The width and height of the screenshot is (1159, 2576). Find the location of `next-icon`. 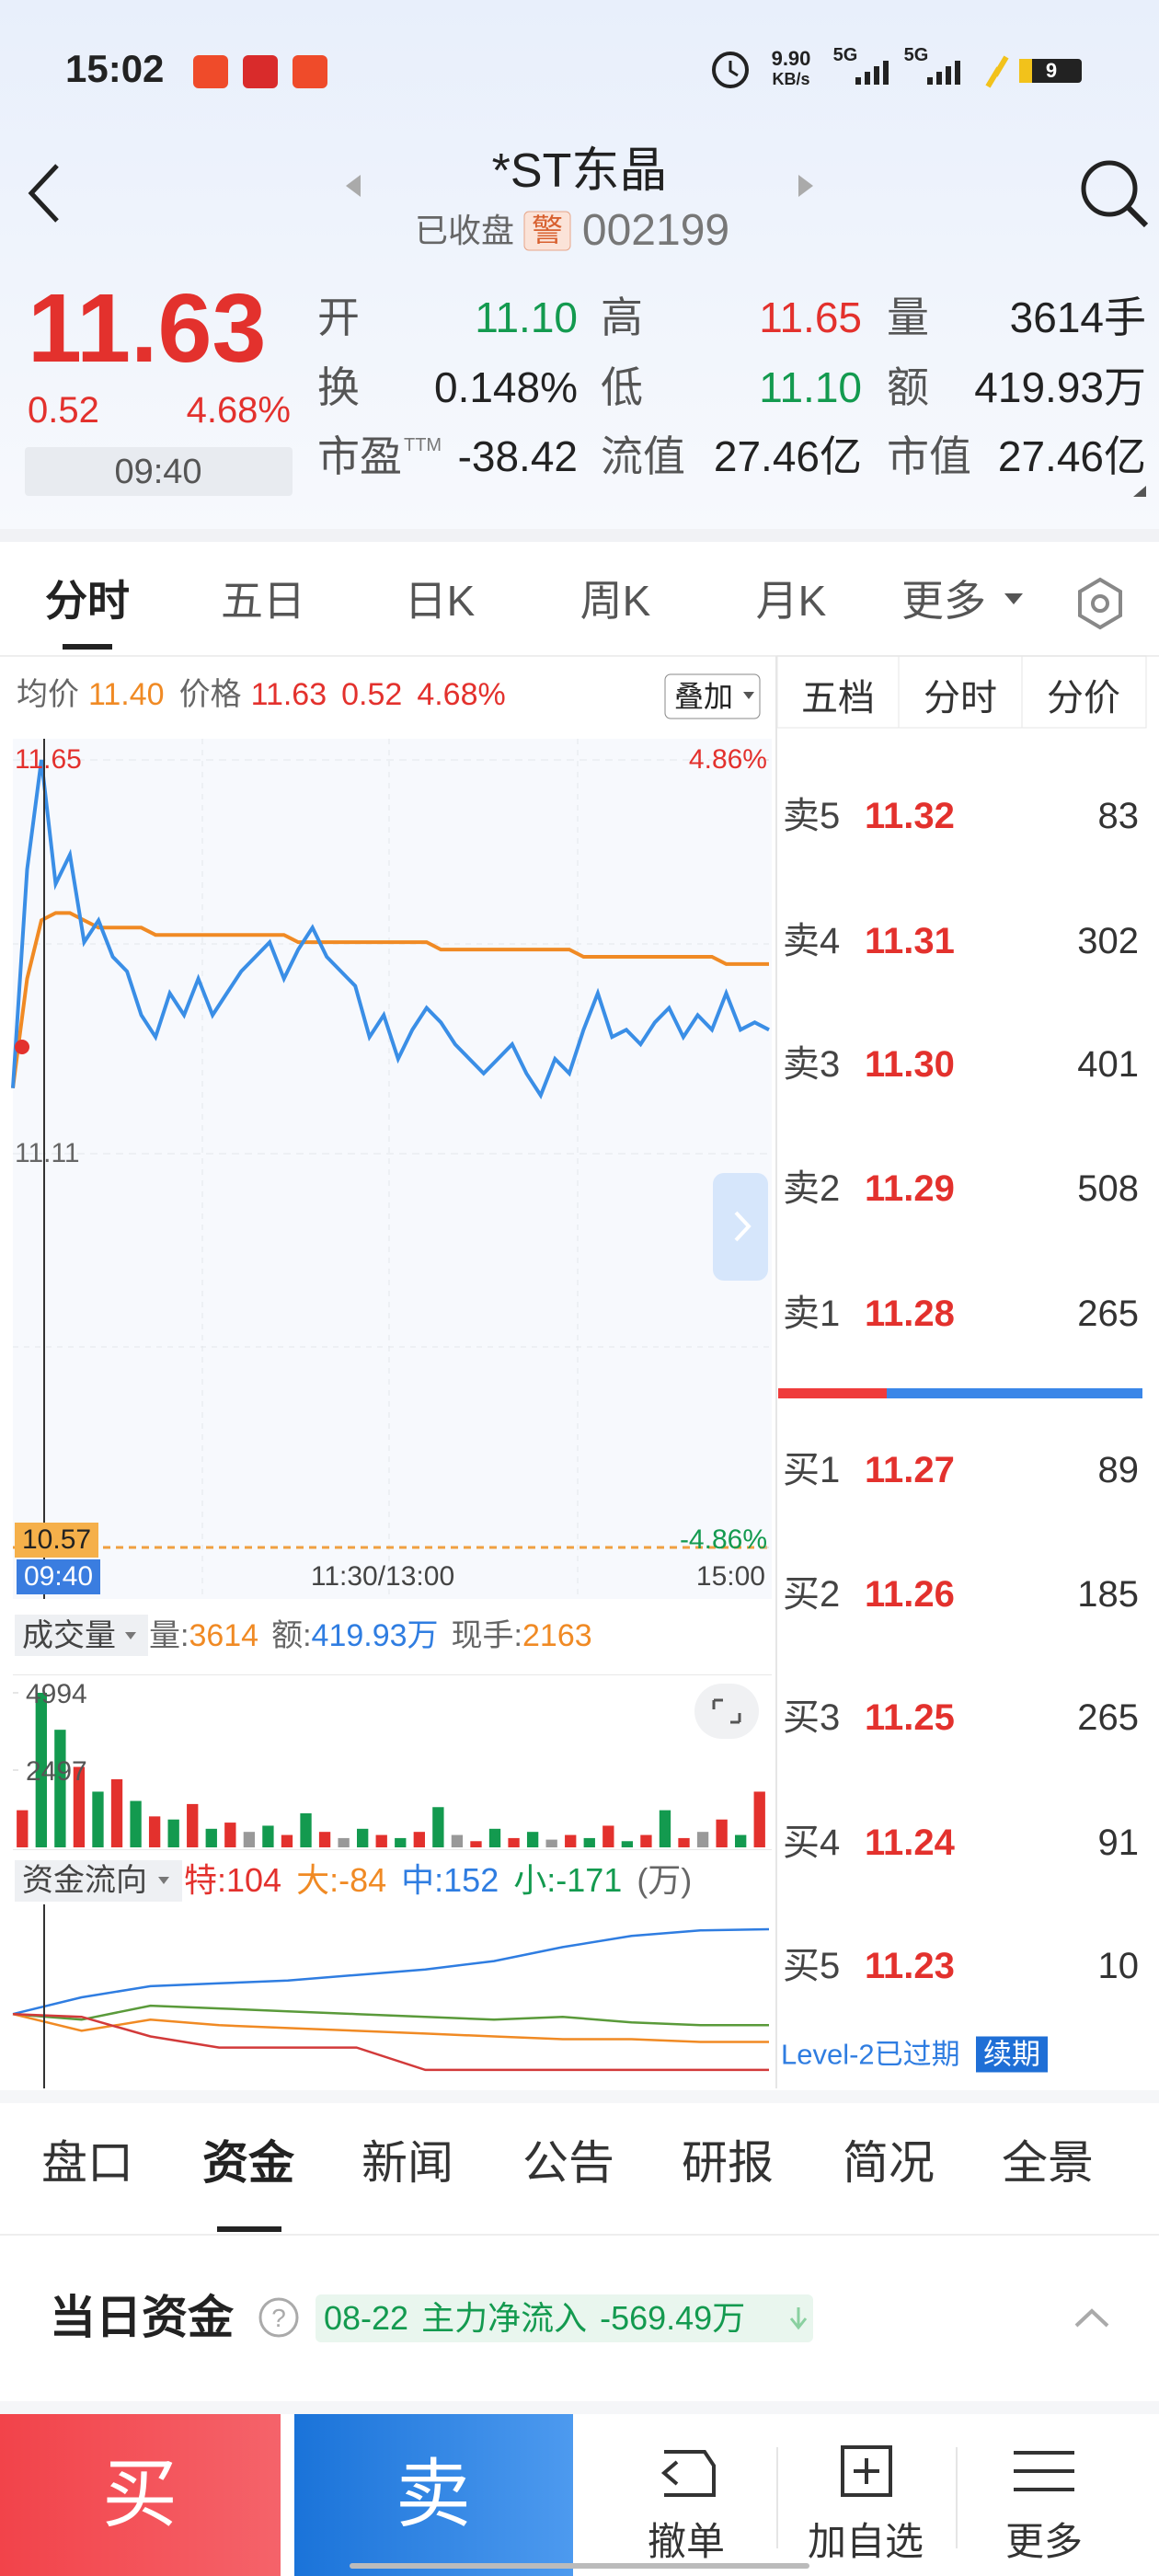

next-icon is located at coordinates (805, 186).